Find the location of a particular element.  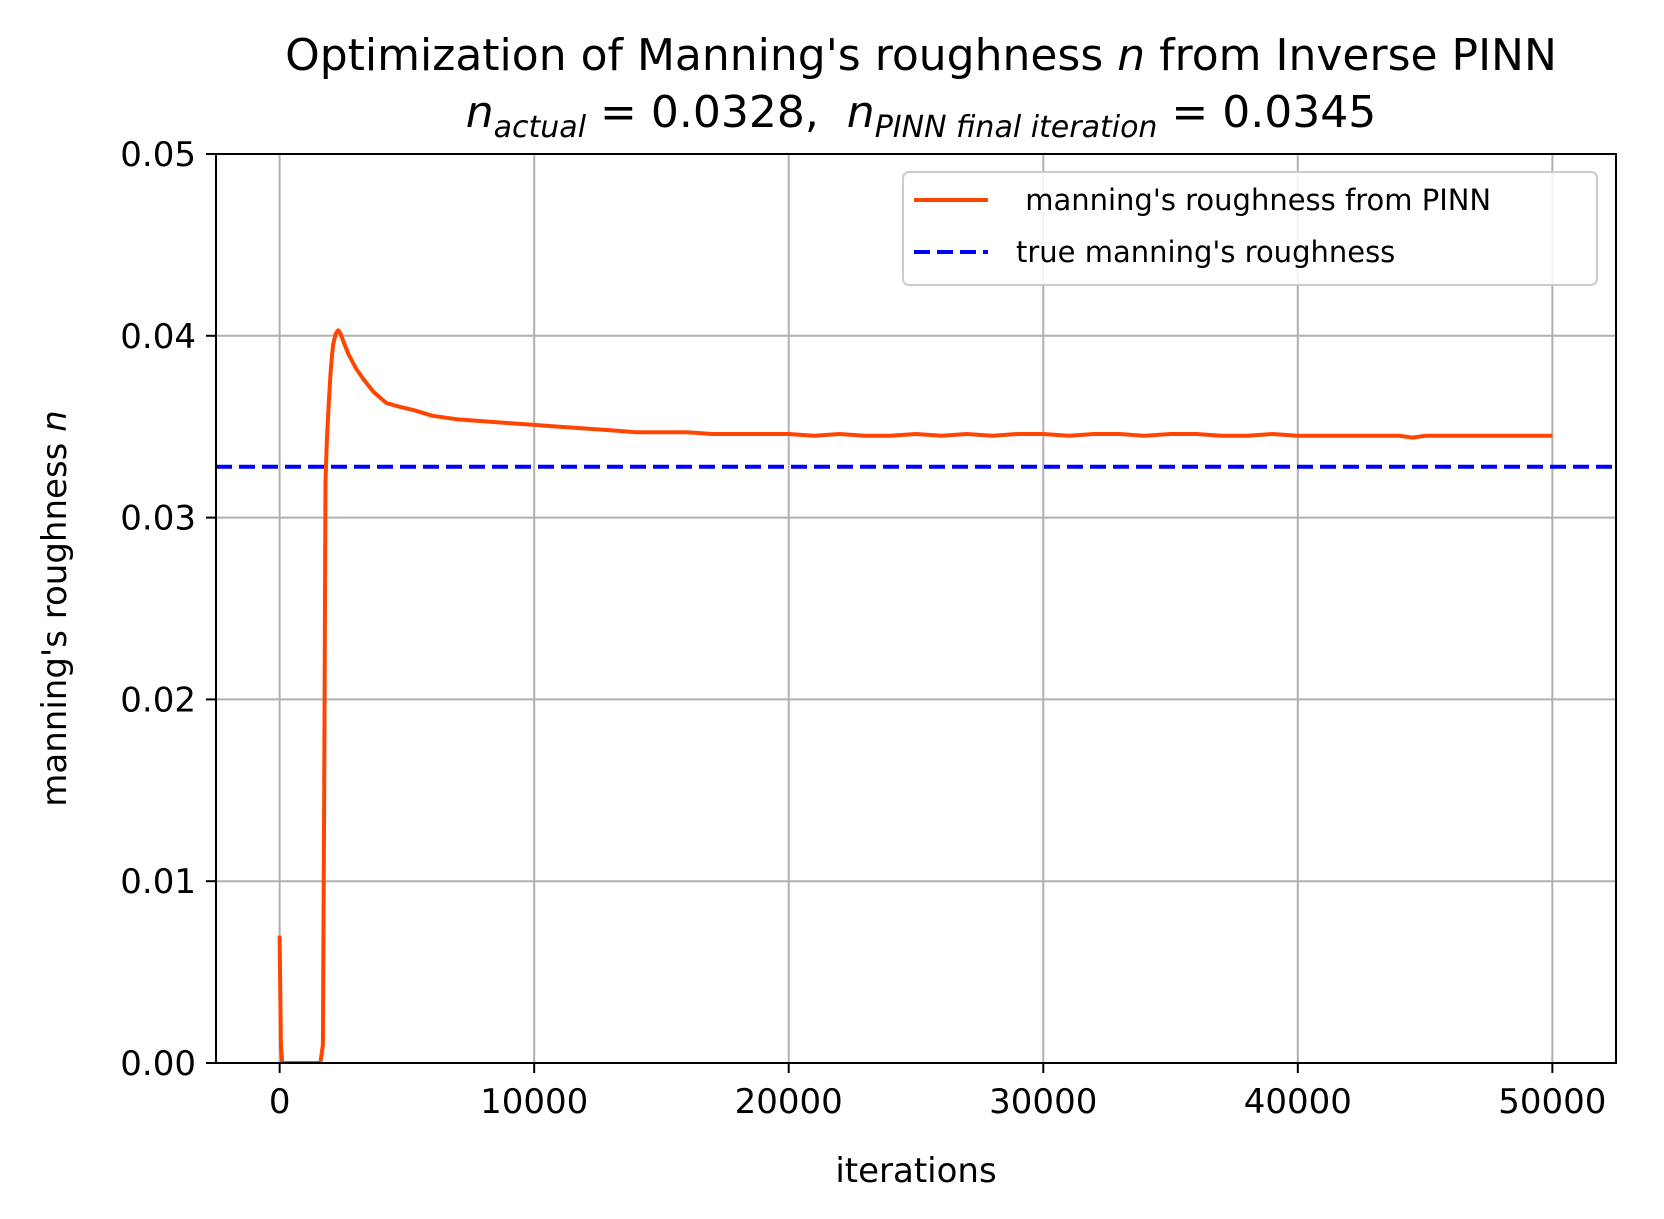

legend-label-true: true manning's roughness is located at coordinates (1205, 252).